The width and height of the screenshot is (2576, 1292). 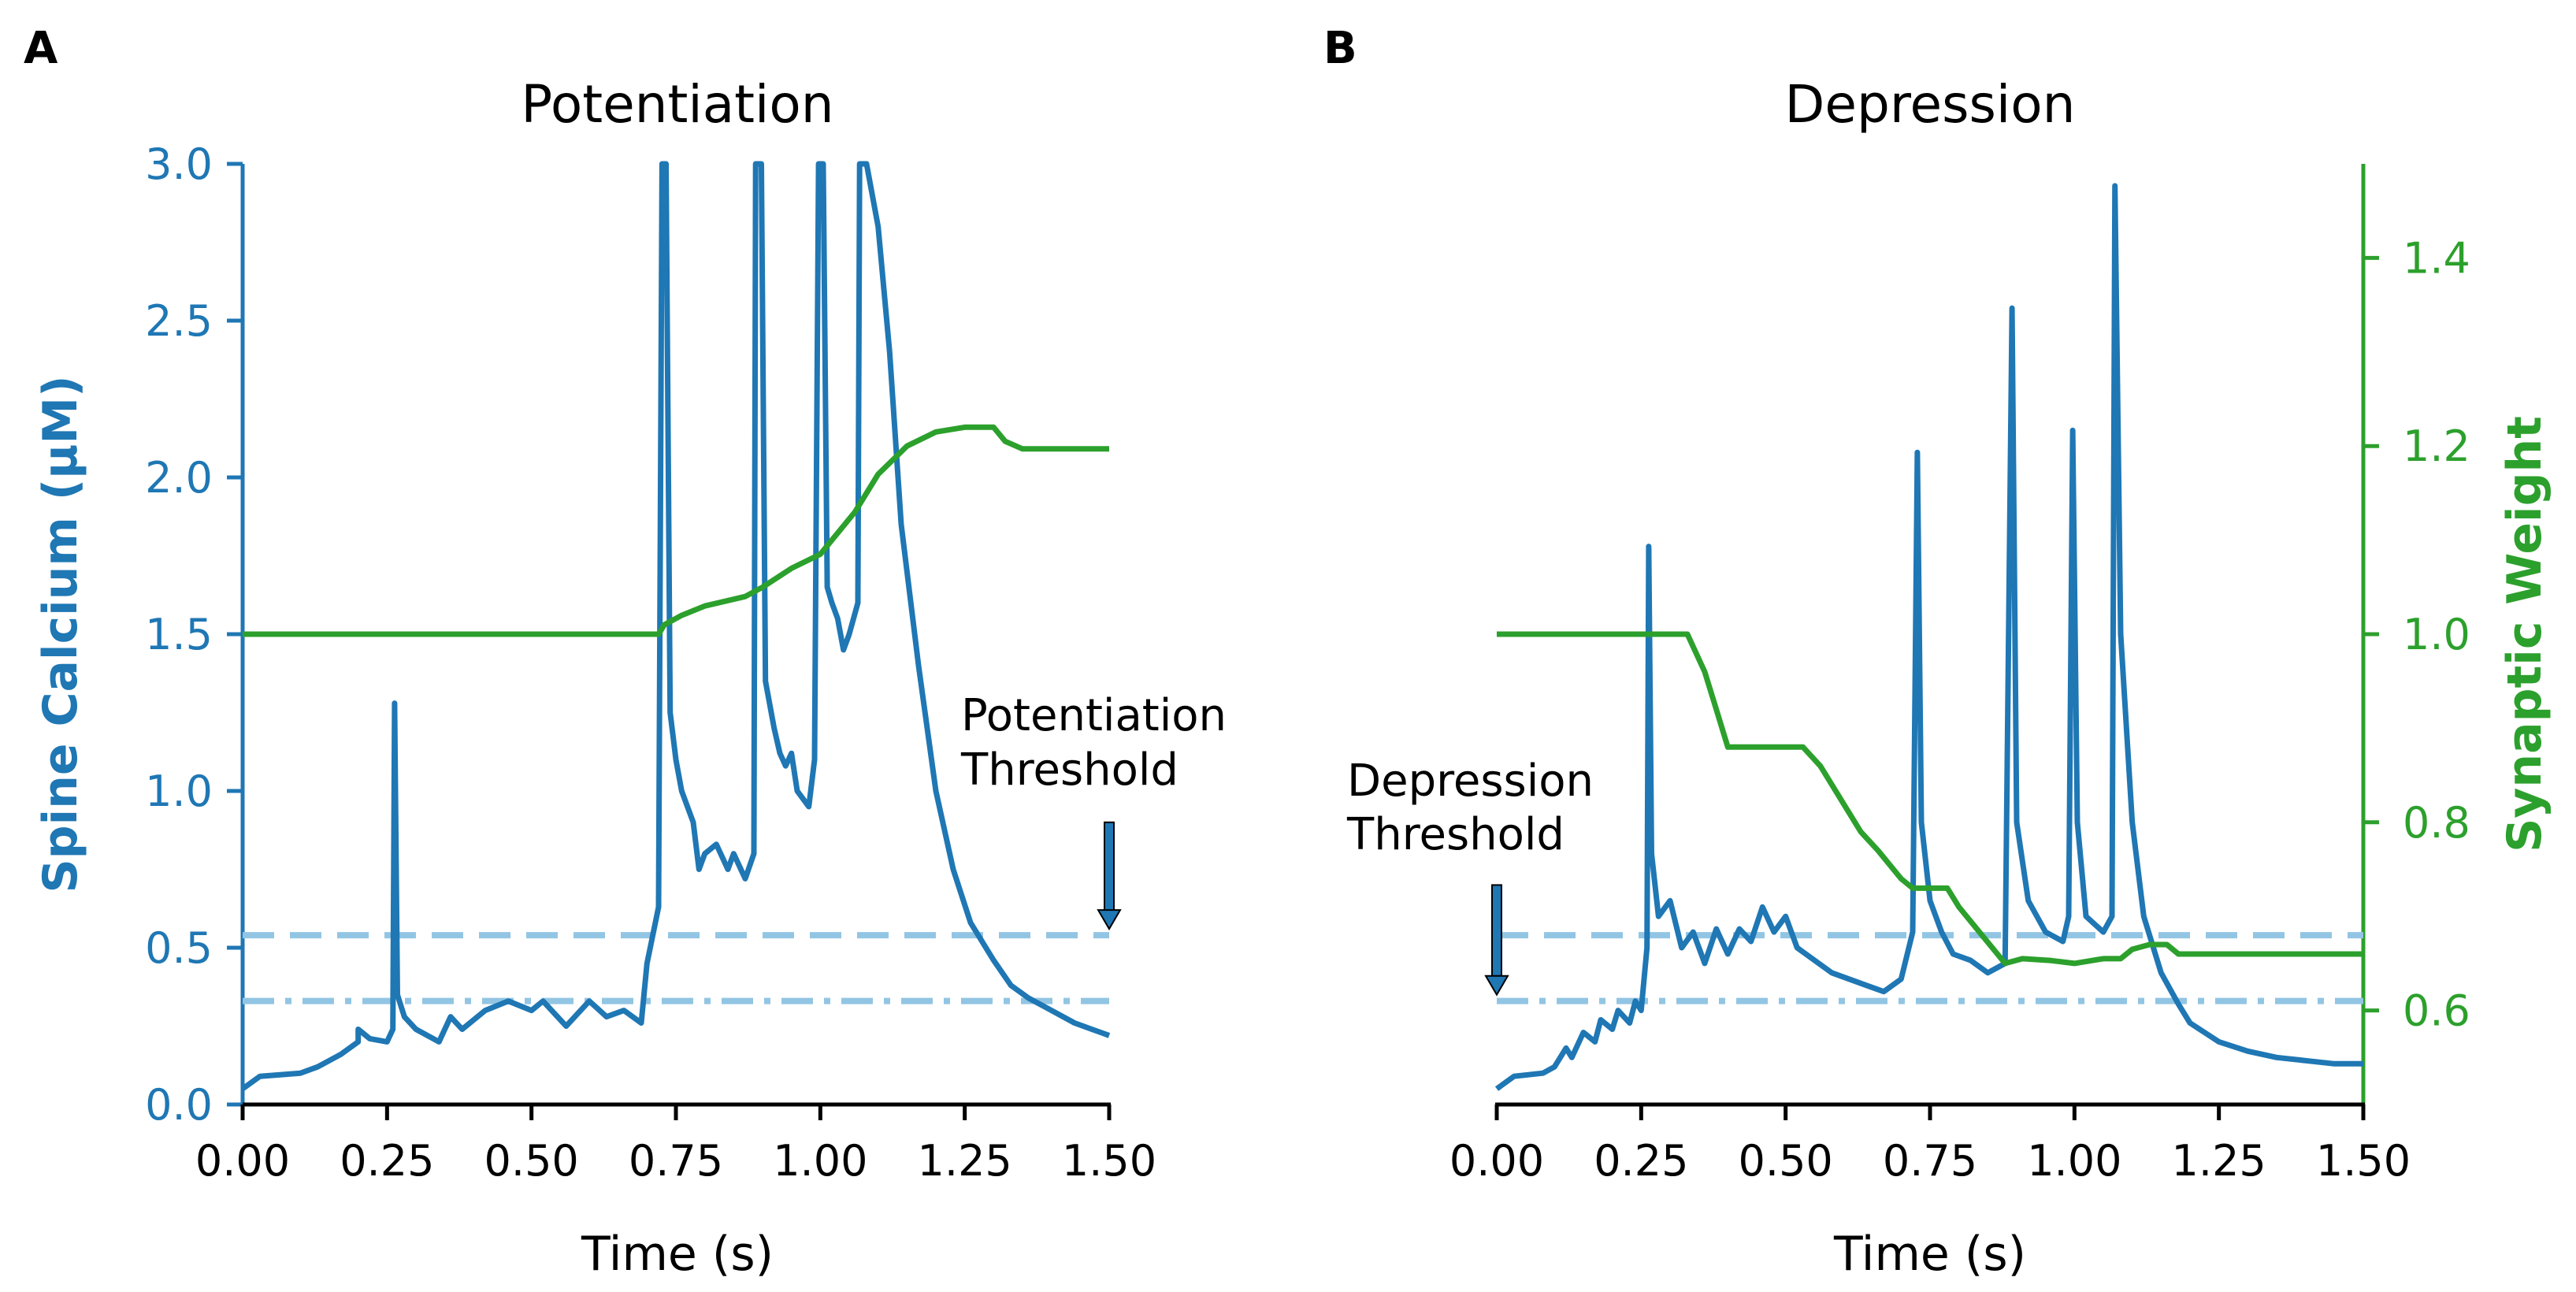 What do you see at coordinates (965, 1161) in the screenshot?
I see `a-x-tick-label: 1.25` at bounding box center [965, 1161].